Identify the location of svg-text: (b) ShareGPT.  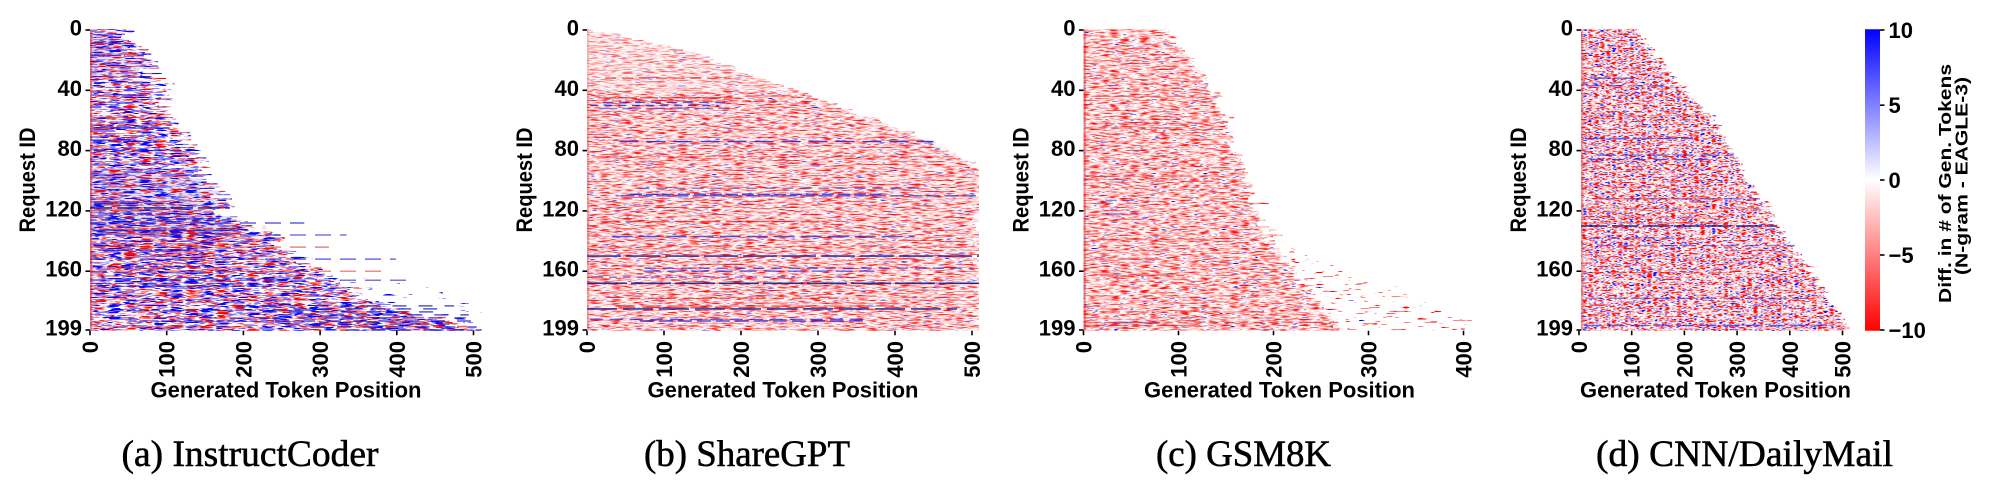
(747, 454).